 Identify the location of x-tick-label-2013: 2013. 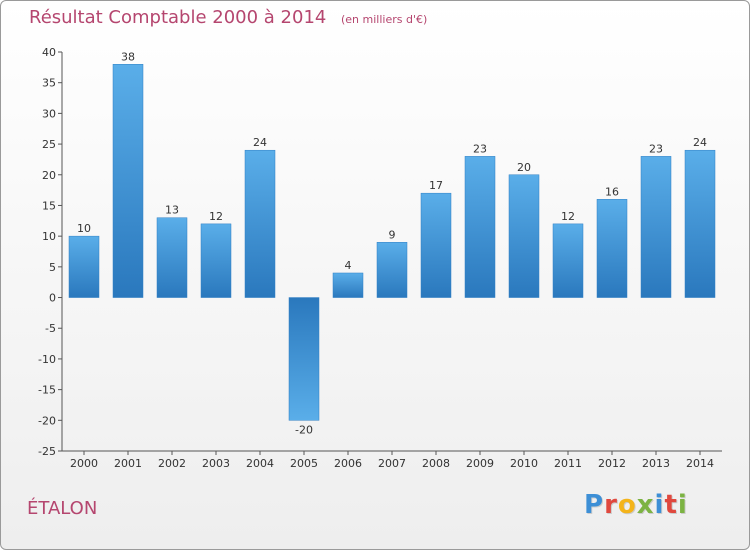
(656, 463).